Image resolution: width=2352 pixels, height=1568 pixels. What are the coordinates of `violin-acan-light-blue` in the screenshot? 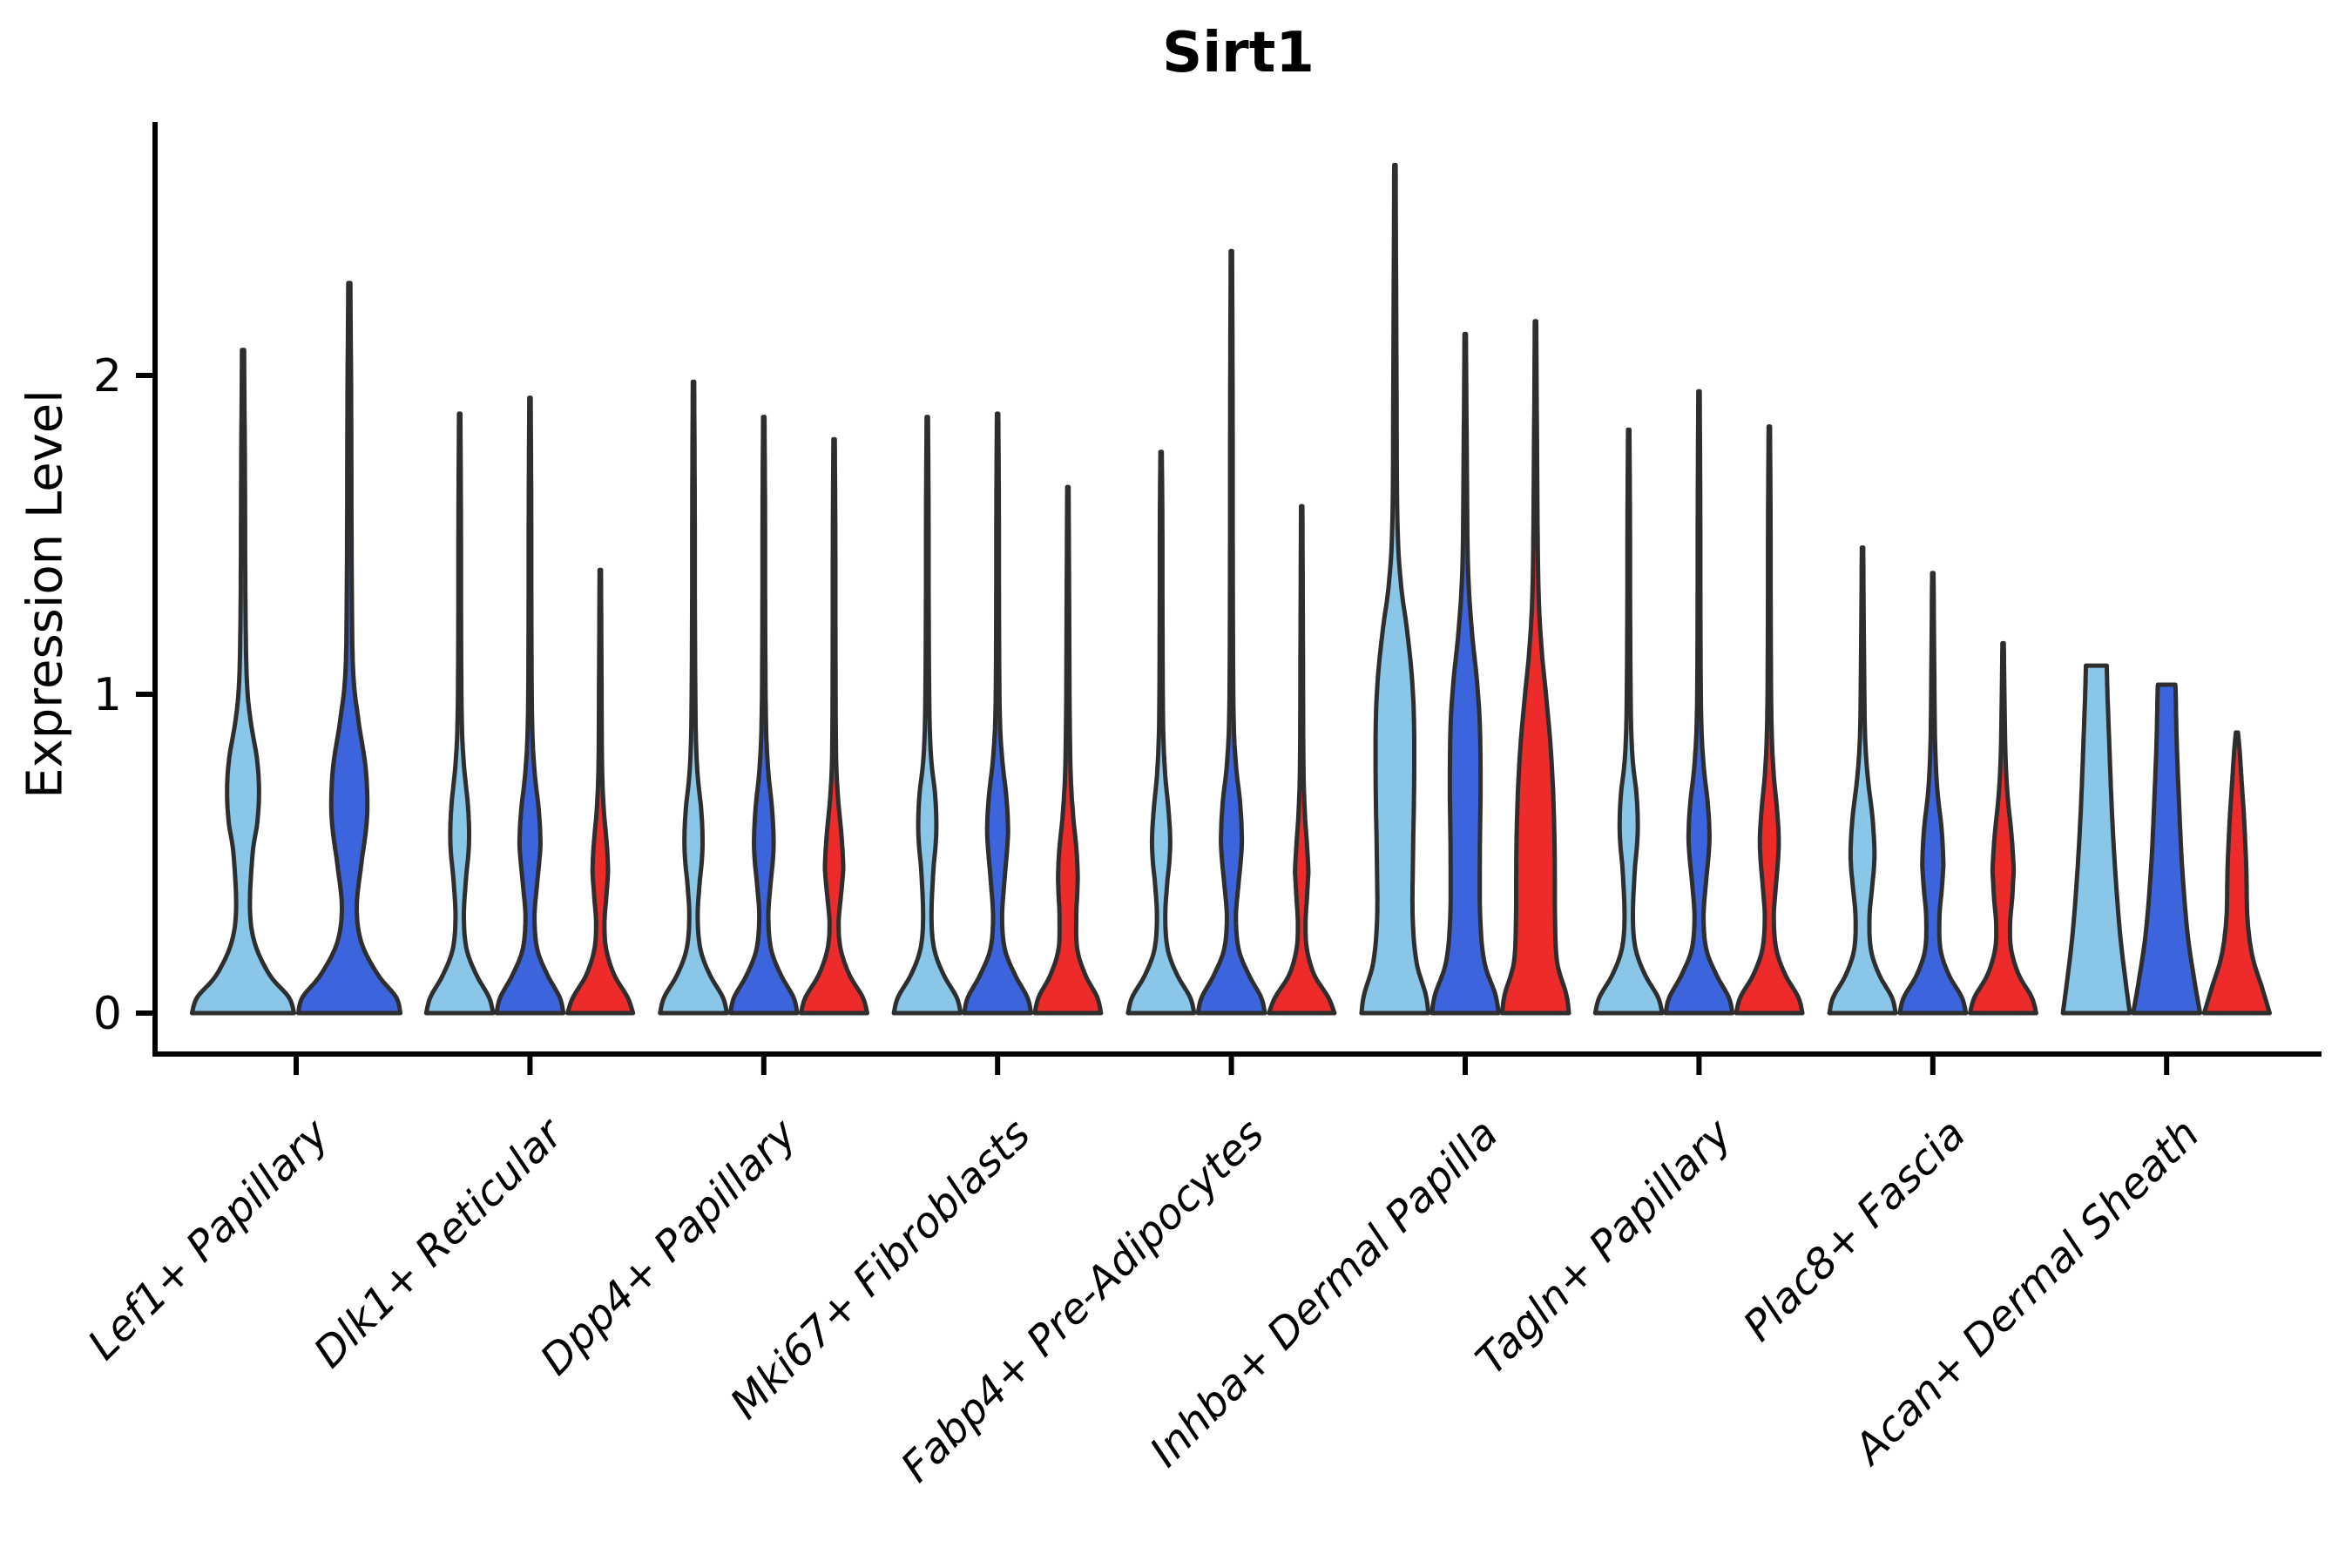 It's located at (2096, 839).